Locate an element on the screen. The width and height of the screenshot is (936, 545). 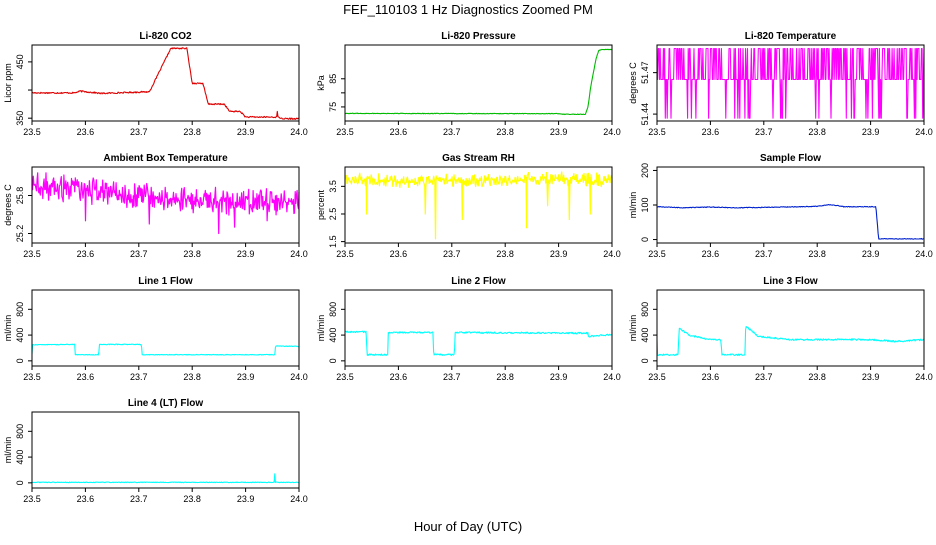
y-tick-label: 25.2 is located at coordinates (20, 234).